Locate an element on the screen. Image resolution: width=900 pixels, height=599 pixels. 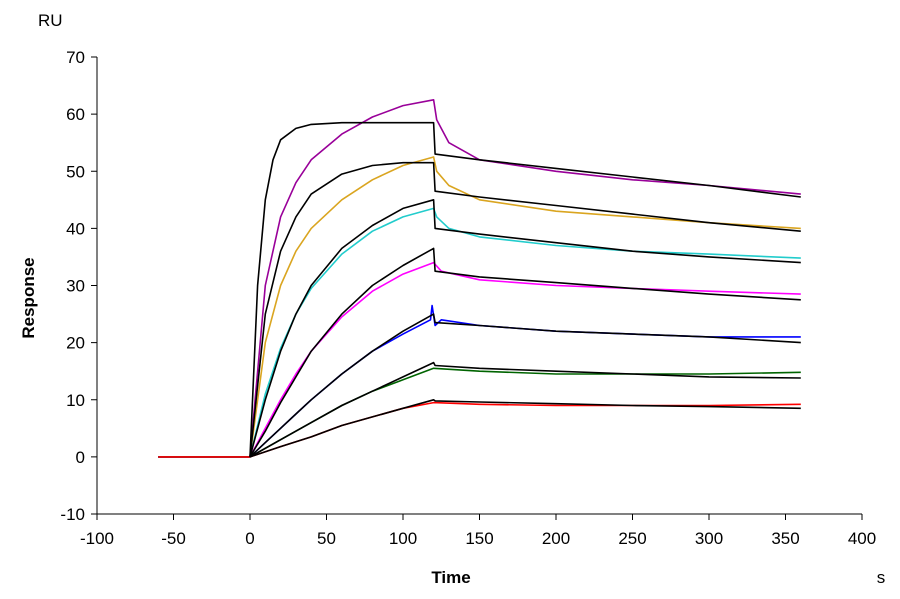
x-tick-label: 400 is located at coordinates (862, 538).